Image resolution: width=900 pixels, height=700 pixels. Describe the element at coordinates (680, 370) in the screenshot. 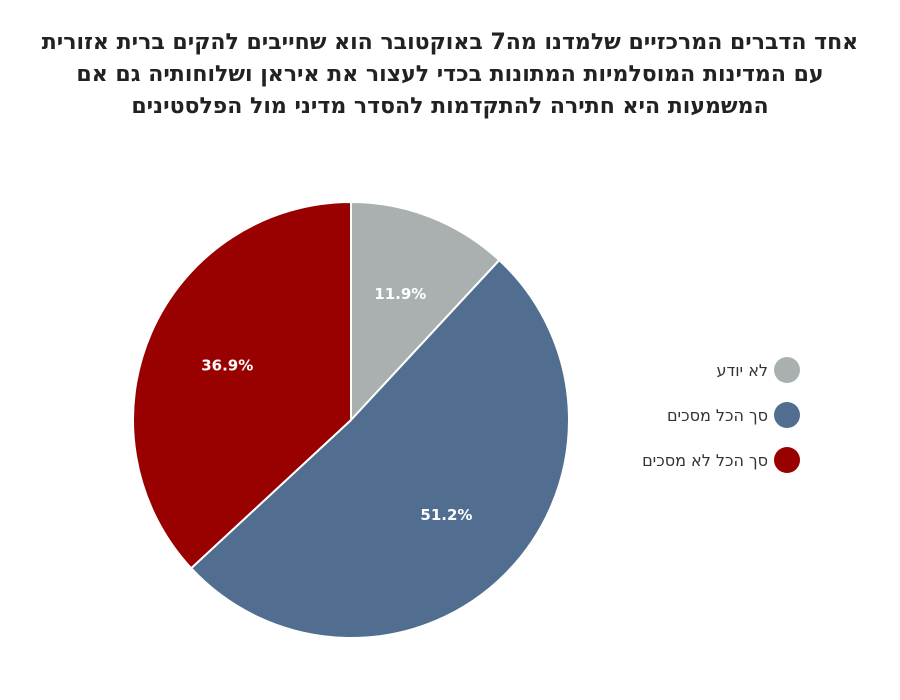

I see `legend-item-0: לא יודע` at that location.